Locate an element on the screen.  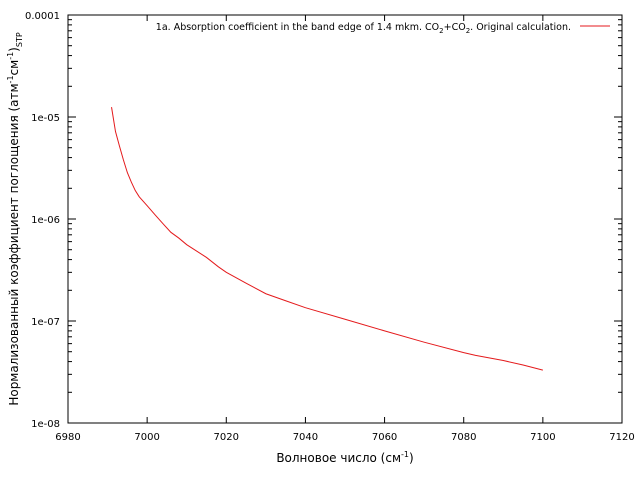
x-tick-label: 7020 is located at coordinates (226, 437).